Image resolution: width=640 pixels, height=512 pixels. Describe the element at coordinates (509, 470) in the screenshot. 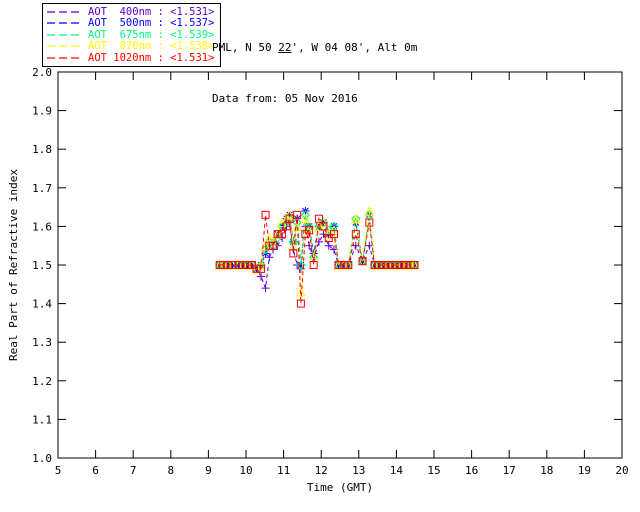

I see `svg-text: 17` at that location.